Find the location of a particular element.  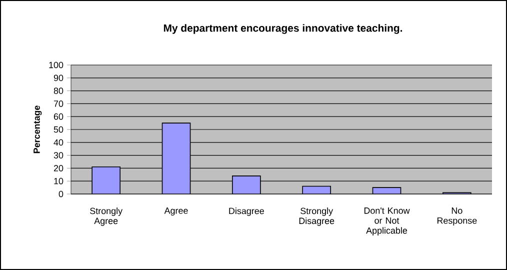

x-tick-label: Strongly Disagree is located at coordinates (316, 217).